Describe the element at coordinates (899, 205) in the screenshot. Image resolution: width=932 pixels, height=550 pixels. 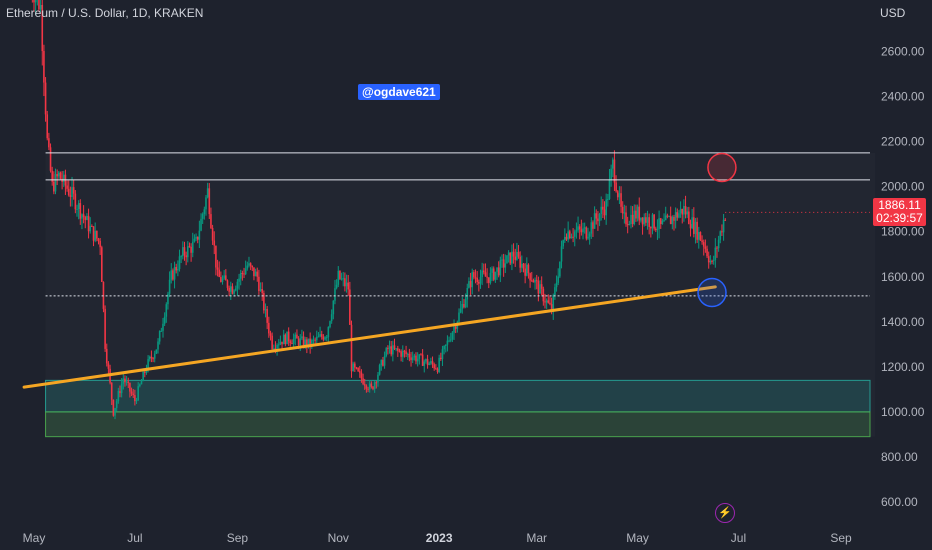
I see `last-price-value: 1886.11` at that location.